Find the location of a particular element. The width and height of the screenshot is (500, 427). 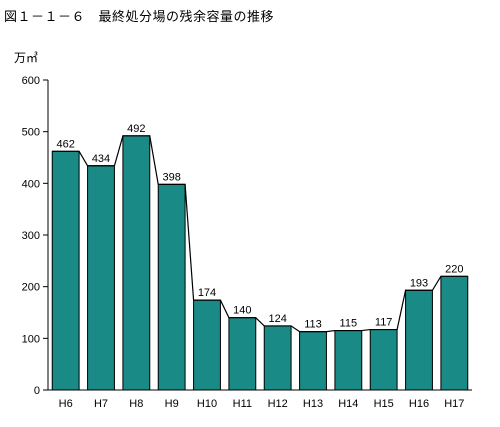

x-tick-label-H7: H7 is located at coordinates (101, 404).